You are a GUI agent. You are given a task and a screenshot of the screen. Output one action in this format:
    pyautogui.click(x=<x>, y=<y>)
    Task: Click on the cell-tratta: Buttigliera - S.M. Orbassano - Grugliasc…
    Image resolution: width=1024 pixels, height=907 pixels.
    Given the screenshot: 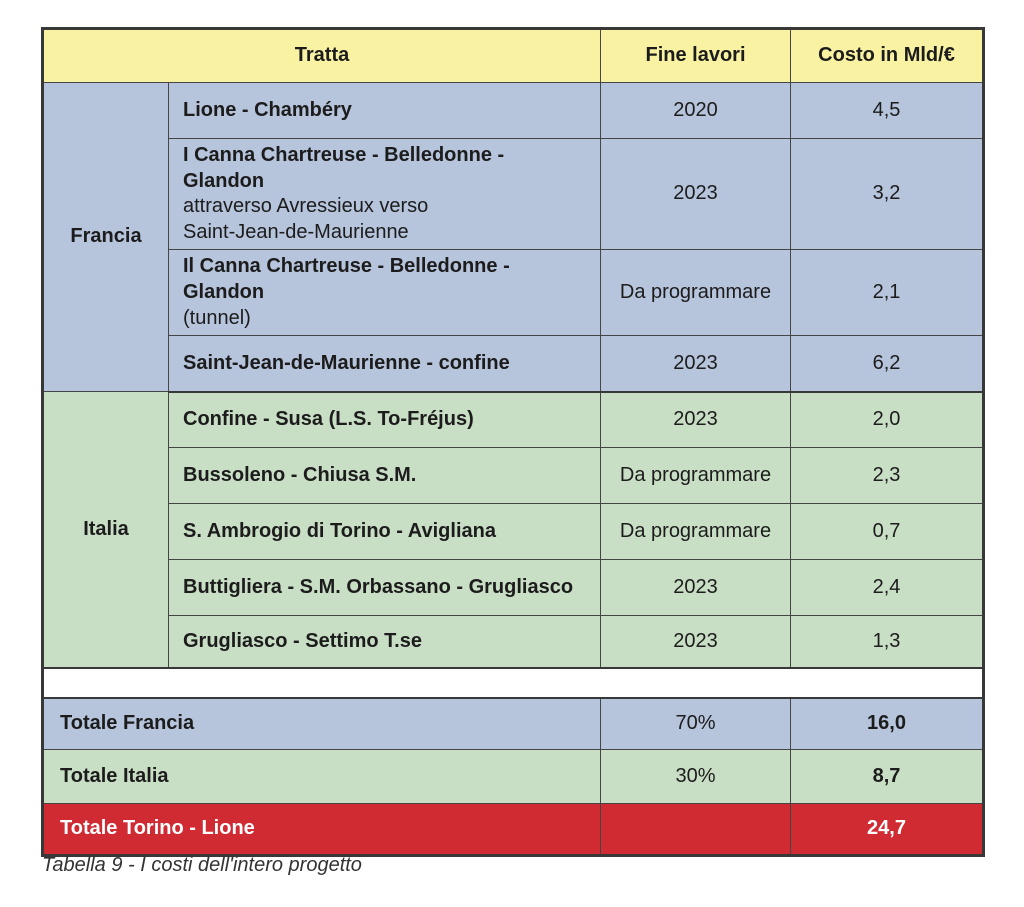 What is the action you would take?
    pyautogui.click(x=384, y=588)
    